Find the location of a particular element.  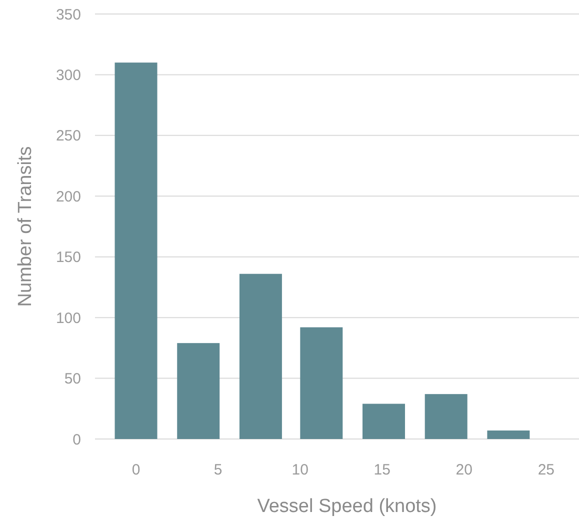

y-tick-label: 300 is located at coordinates (68, 75).